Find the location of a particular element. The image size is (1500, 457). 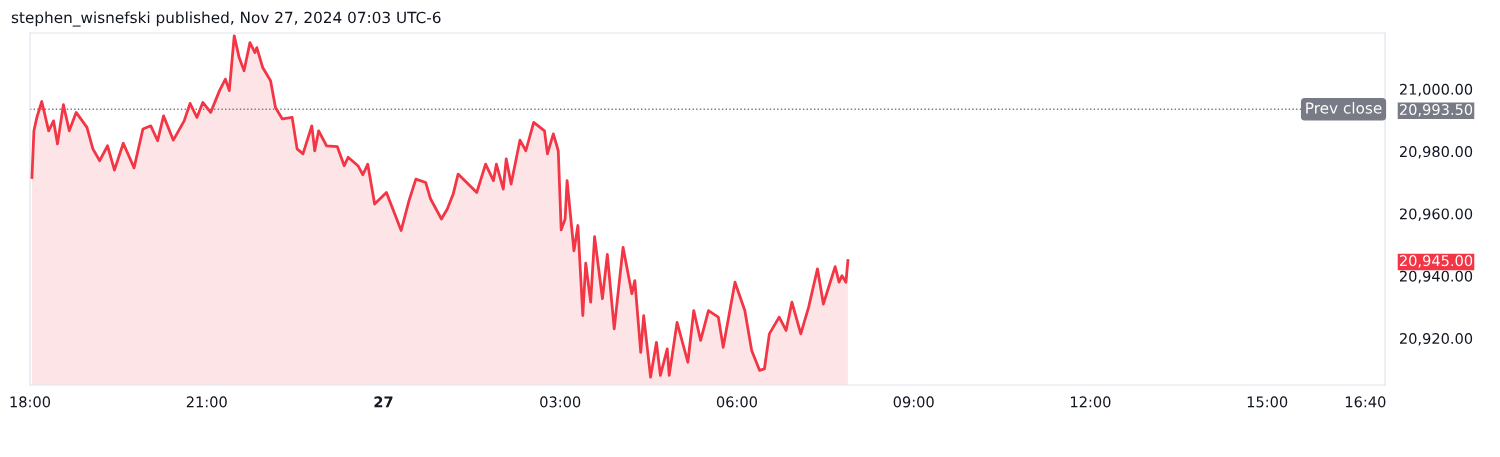

x-tick-label: 09:00 is located at coordinates (913, 402).